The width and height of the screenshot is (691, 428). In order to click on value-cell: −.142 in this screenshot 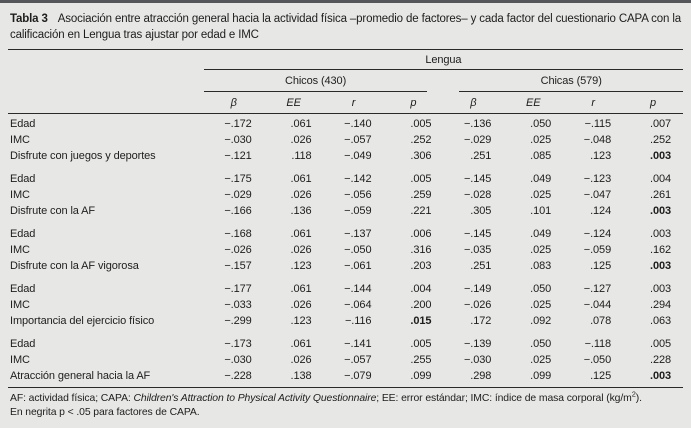, I will do `click(358, 179)`.